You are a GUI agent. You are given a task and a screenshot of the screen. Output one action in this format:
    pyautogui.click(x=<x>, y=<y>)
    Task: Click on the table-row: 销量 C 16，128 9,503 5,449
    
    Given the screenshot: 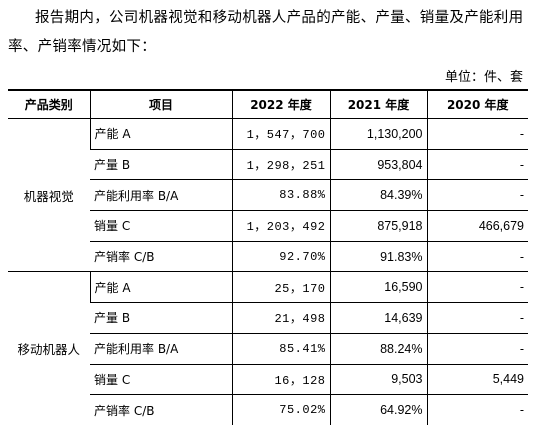 What is the action you would take?
    pyautogui.click(x=268, y=379)
    